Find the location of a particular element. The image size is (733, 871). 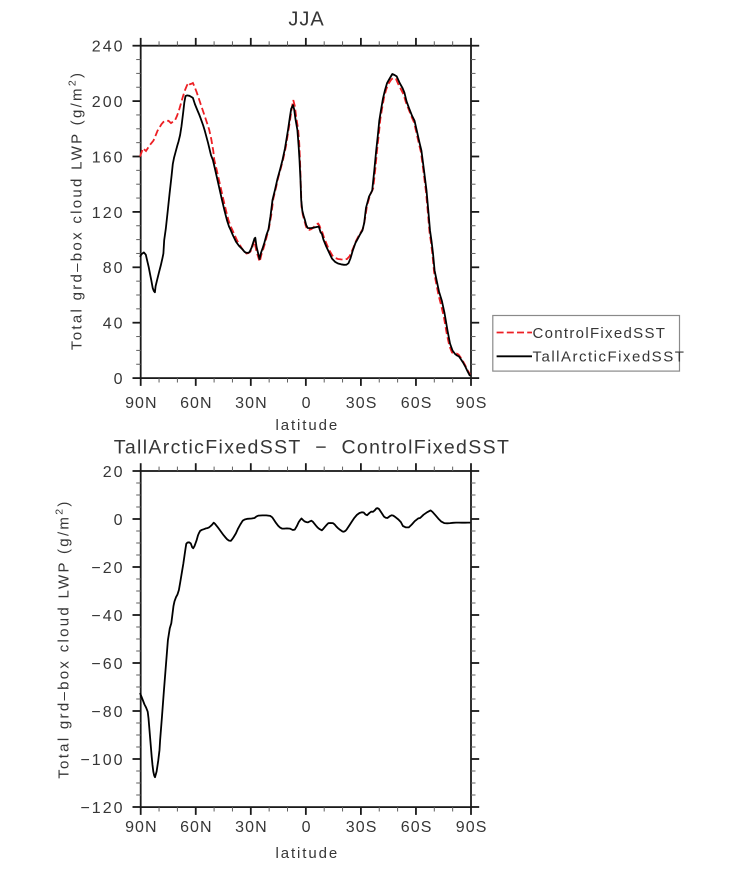

svg-text: 240 is located at coordinates (108, 47).